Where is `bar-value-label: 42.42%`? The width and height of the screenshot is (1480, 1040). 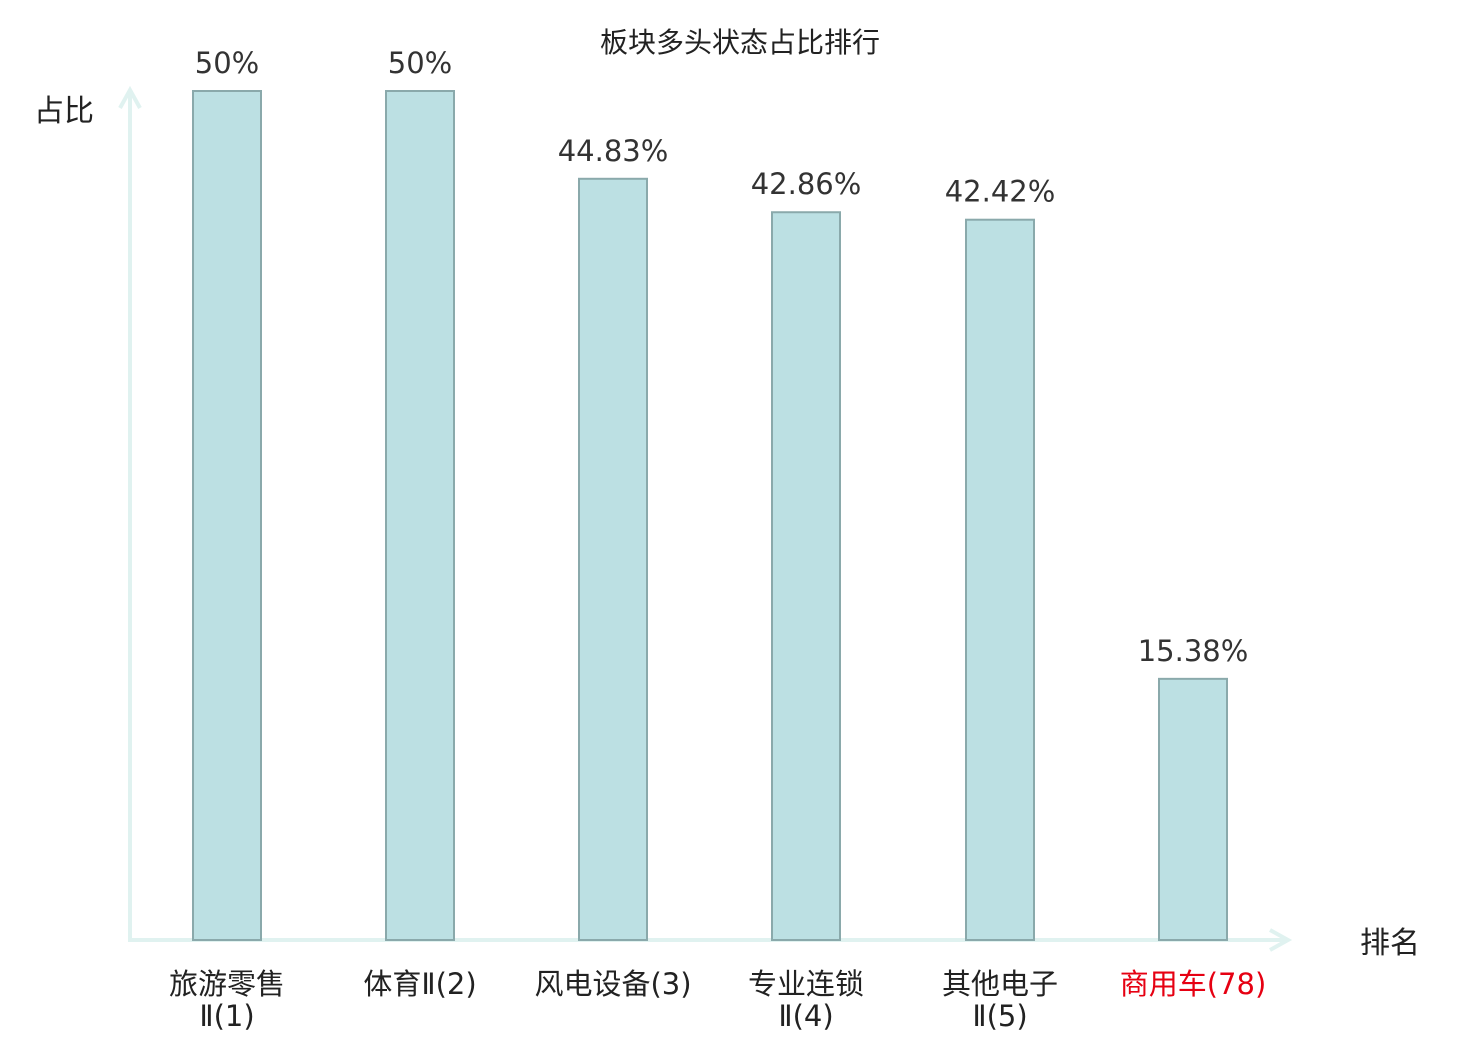 bar-value-label: 42.42% is located at coordinates (1000, 192).